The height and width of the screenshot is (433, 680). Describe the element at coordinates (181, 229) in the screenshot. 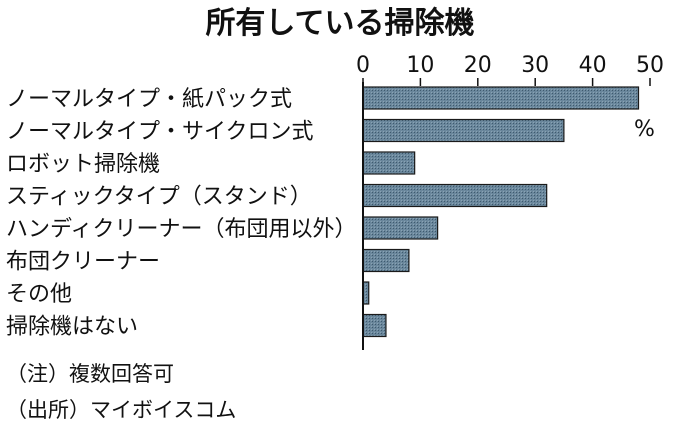

I see `category-label: ハンディクリーナー（布団用以外）` at that location.